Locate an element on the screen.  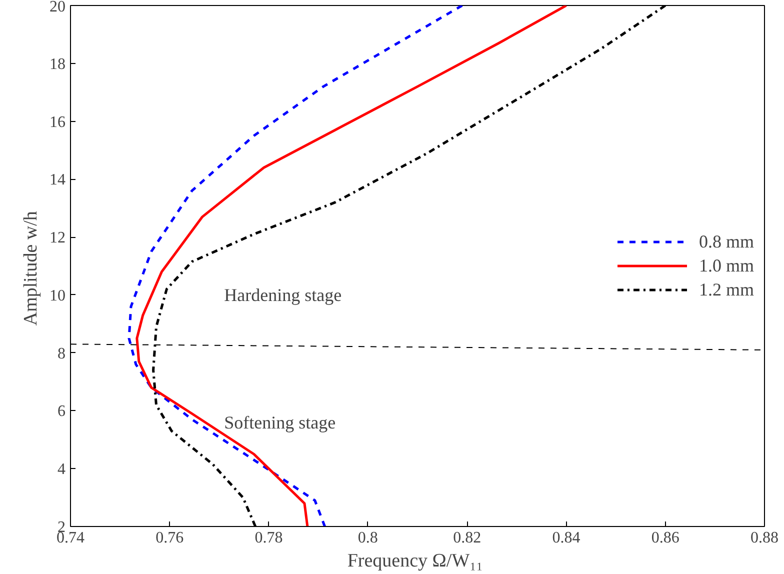
x-tick-label: 0.76 is located at coordinates (170, 538).